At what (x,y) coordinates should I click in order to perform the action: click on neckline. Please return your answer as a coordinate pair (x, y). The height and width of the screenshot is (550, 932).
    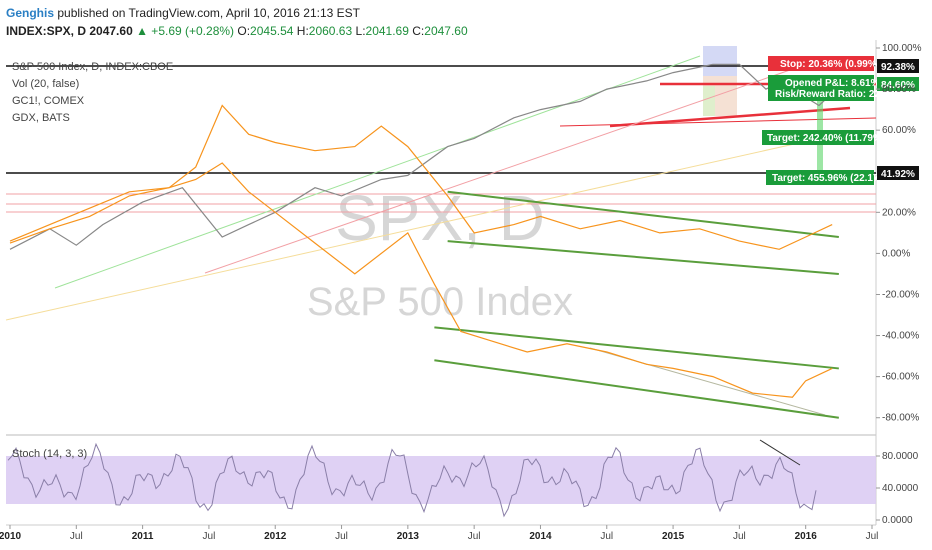
    Looking at the image, I should click on (730, 117).